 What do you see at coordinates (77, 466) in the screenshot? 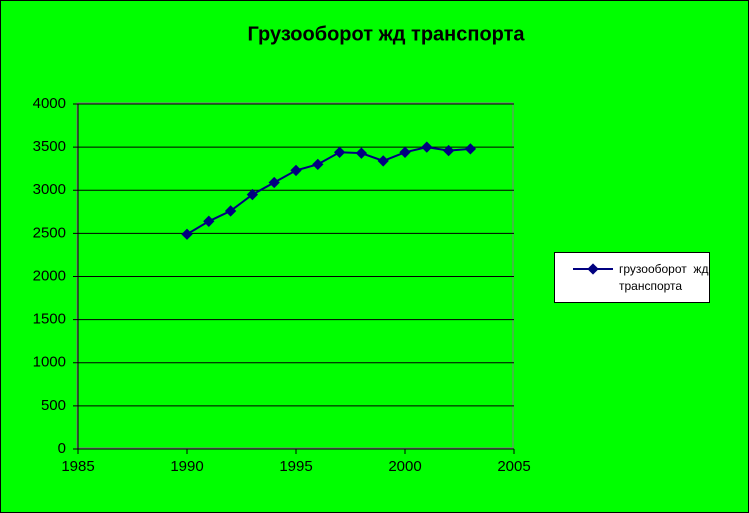
I see `x-tick-label: 1985` at bounding box center [77, 466].